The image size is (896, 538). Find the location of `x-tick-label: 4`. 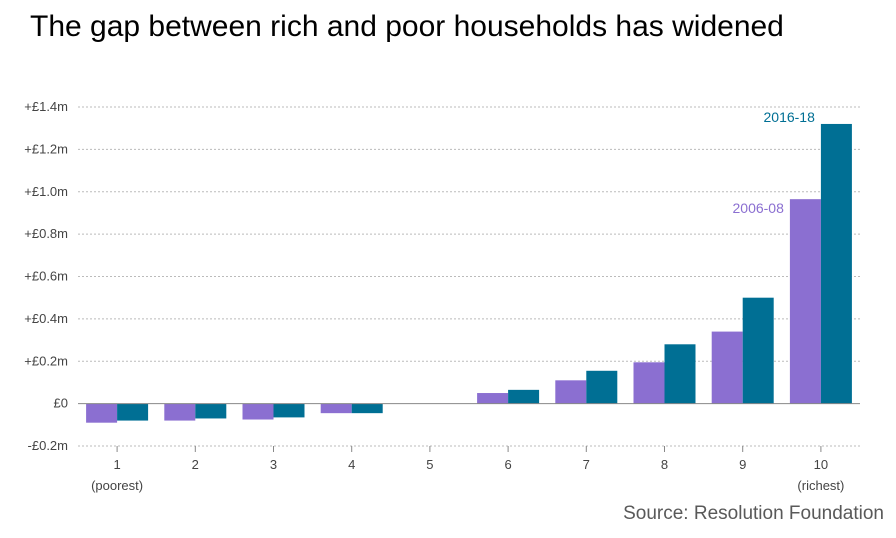

x-tick-label: 4 is located at coordinates (351, 464).